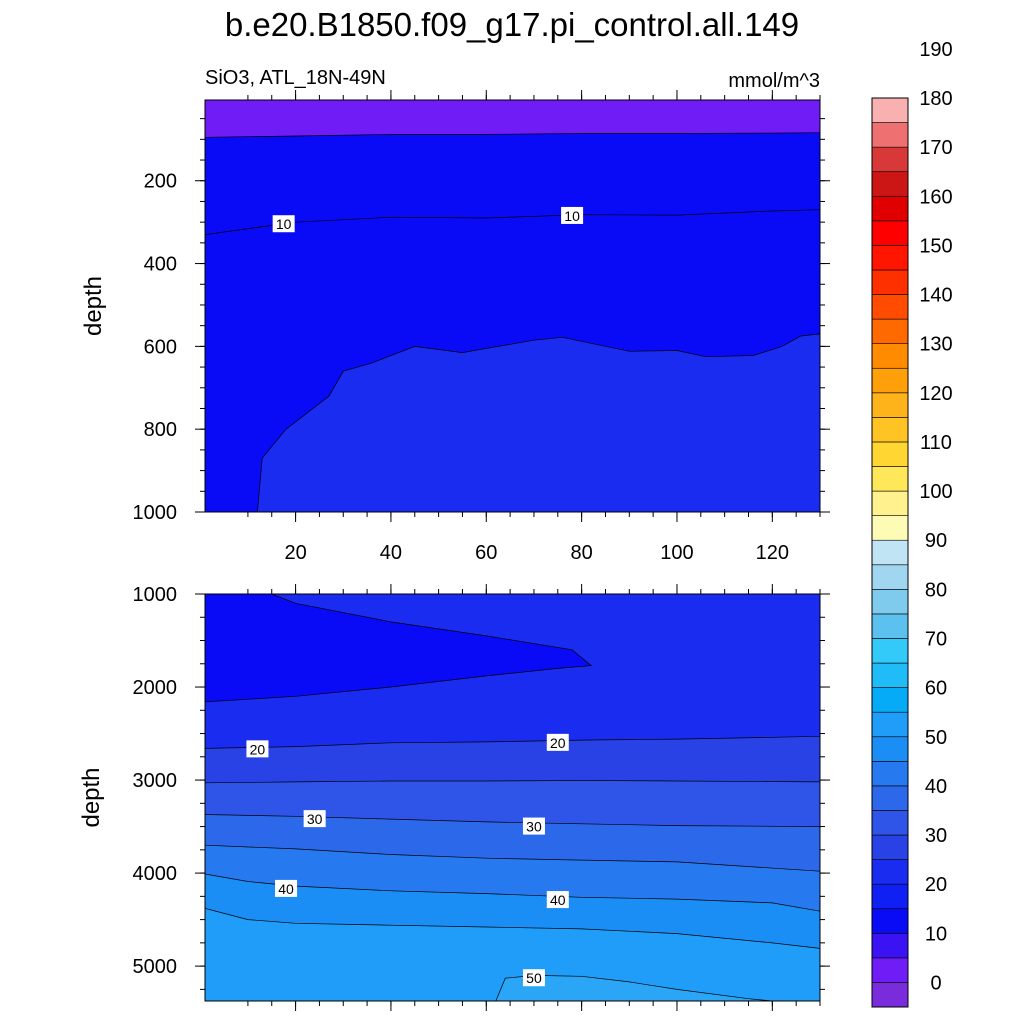 This screenshot has height=1024, width=1024. I want to click on y-tick-label: 200, so click(160, 182).